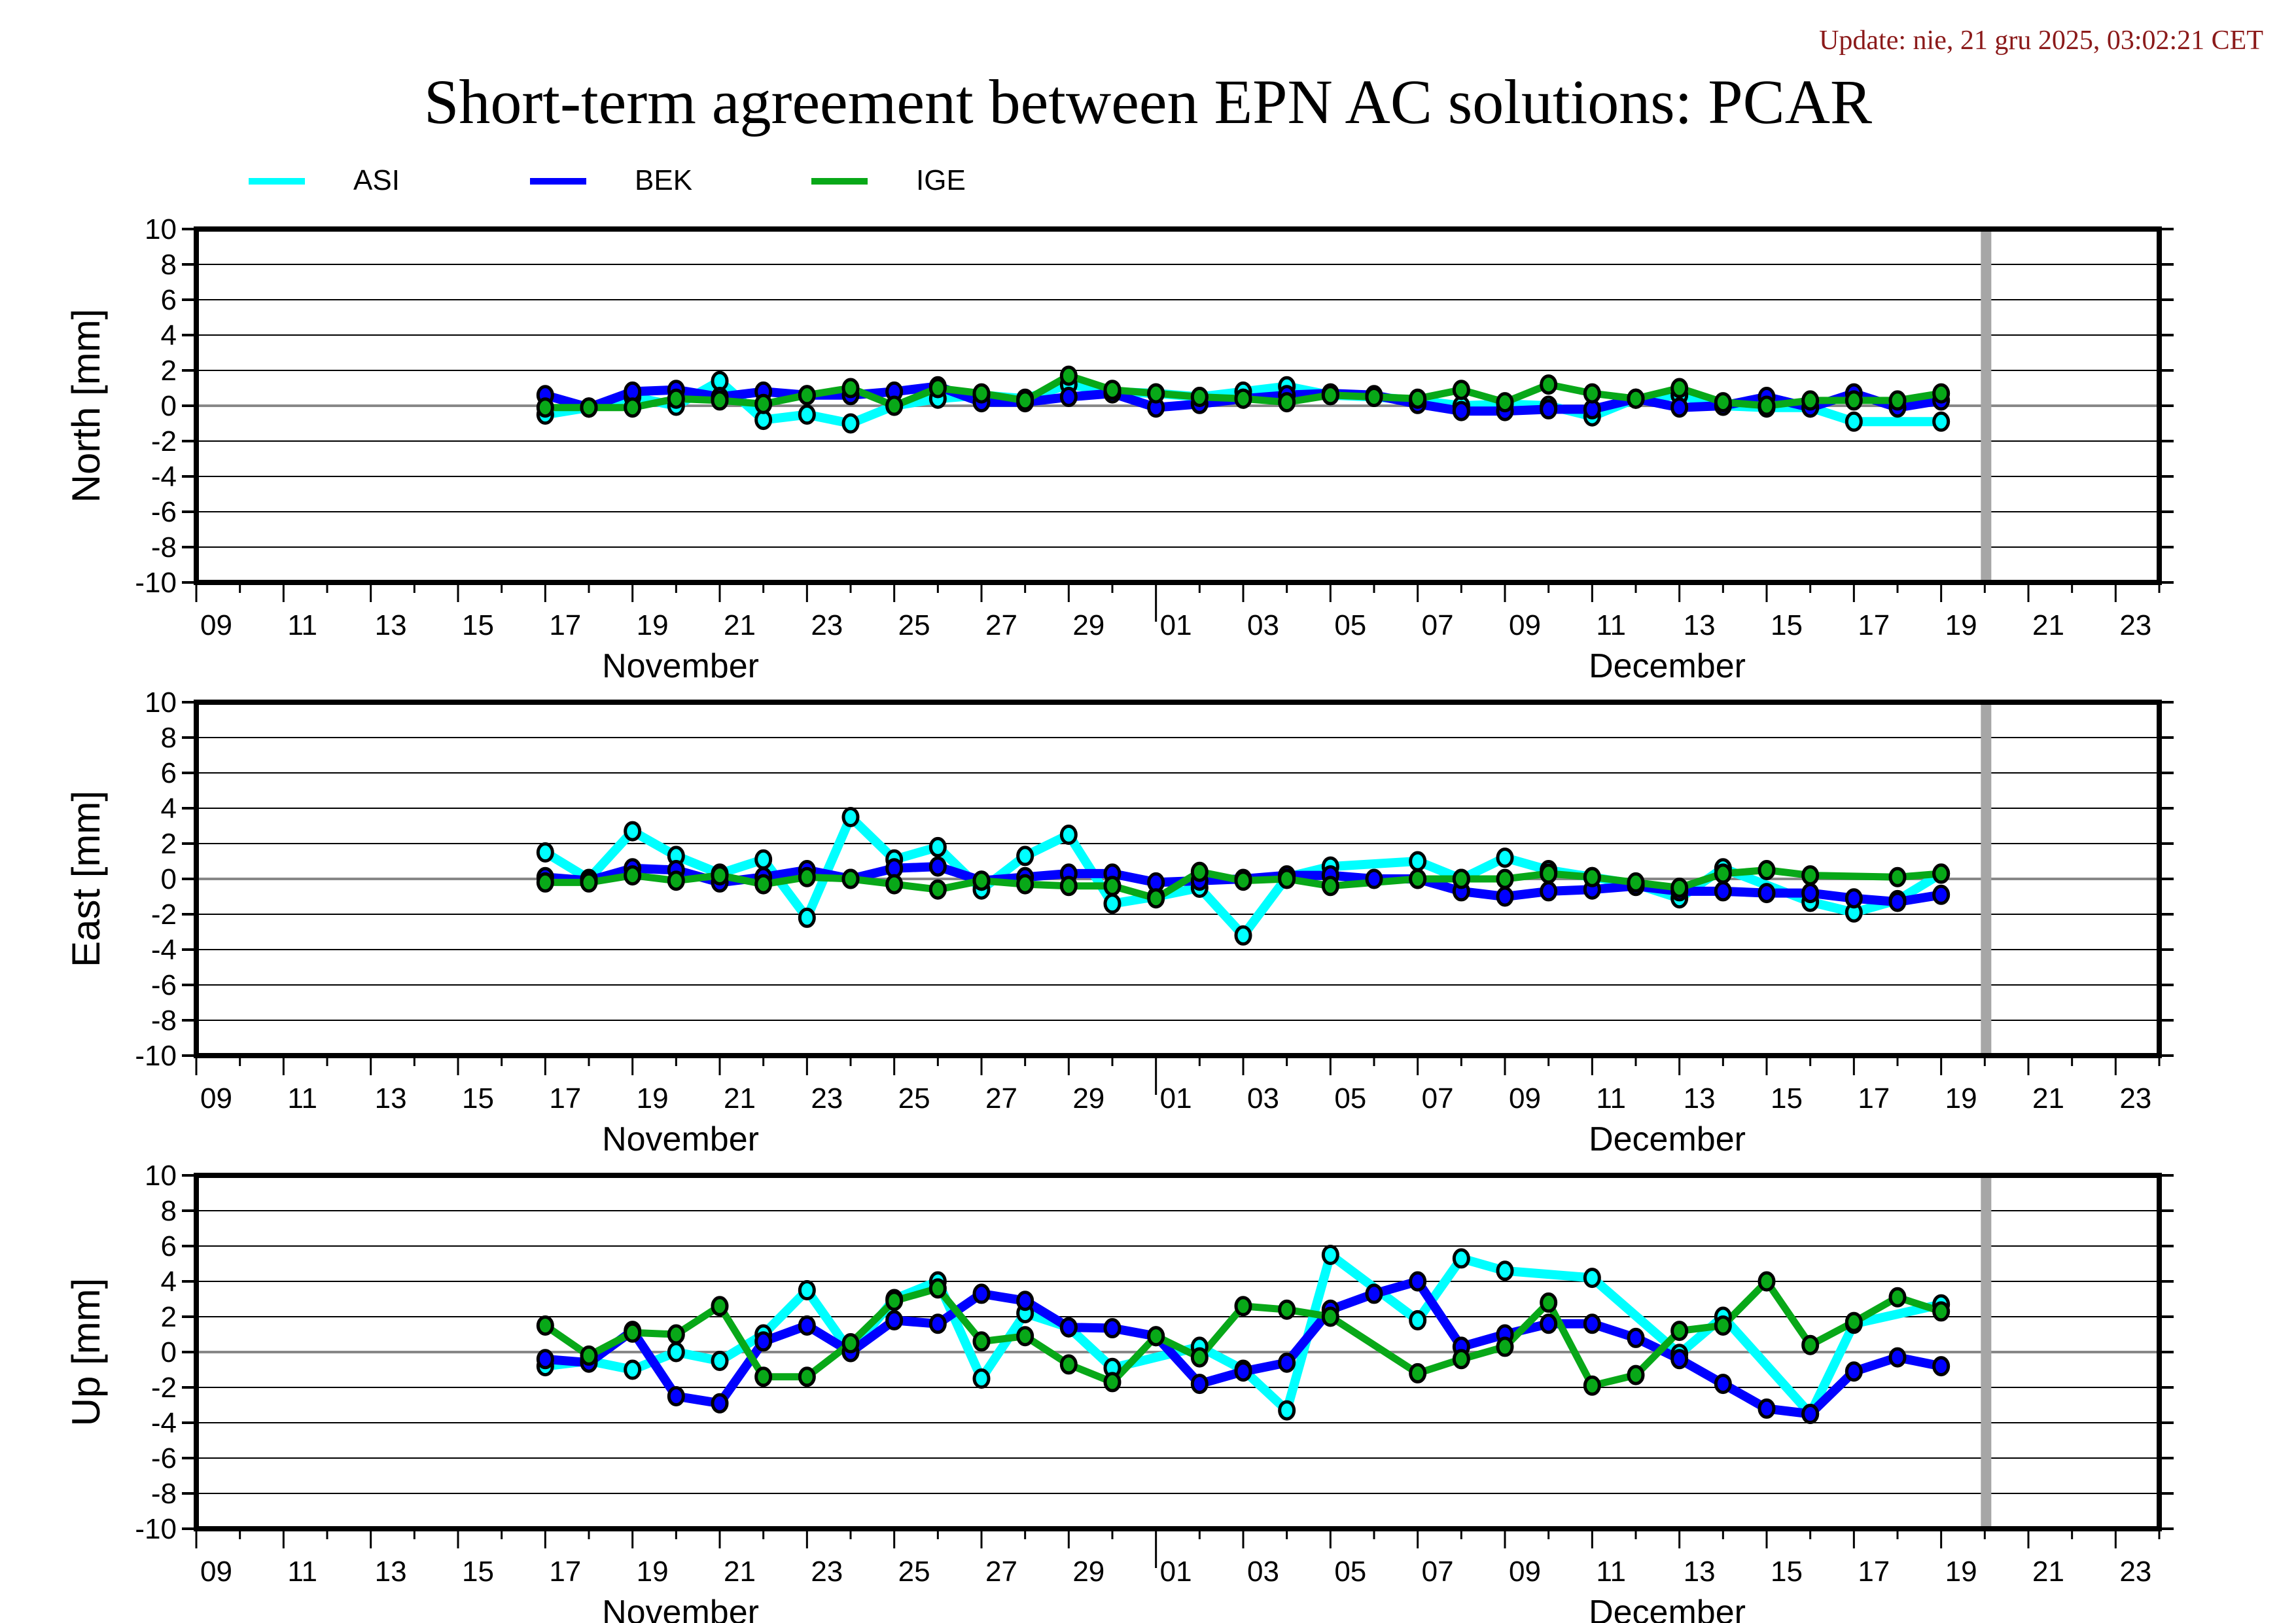 This screenshot has height=1623, width=2296. Describe the element at coordinates (2041, 41) in the screenshot. I see `update-timestamp: Update: nie, 21 gru 2025, 03:02:21 CET` at that location.